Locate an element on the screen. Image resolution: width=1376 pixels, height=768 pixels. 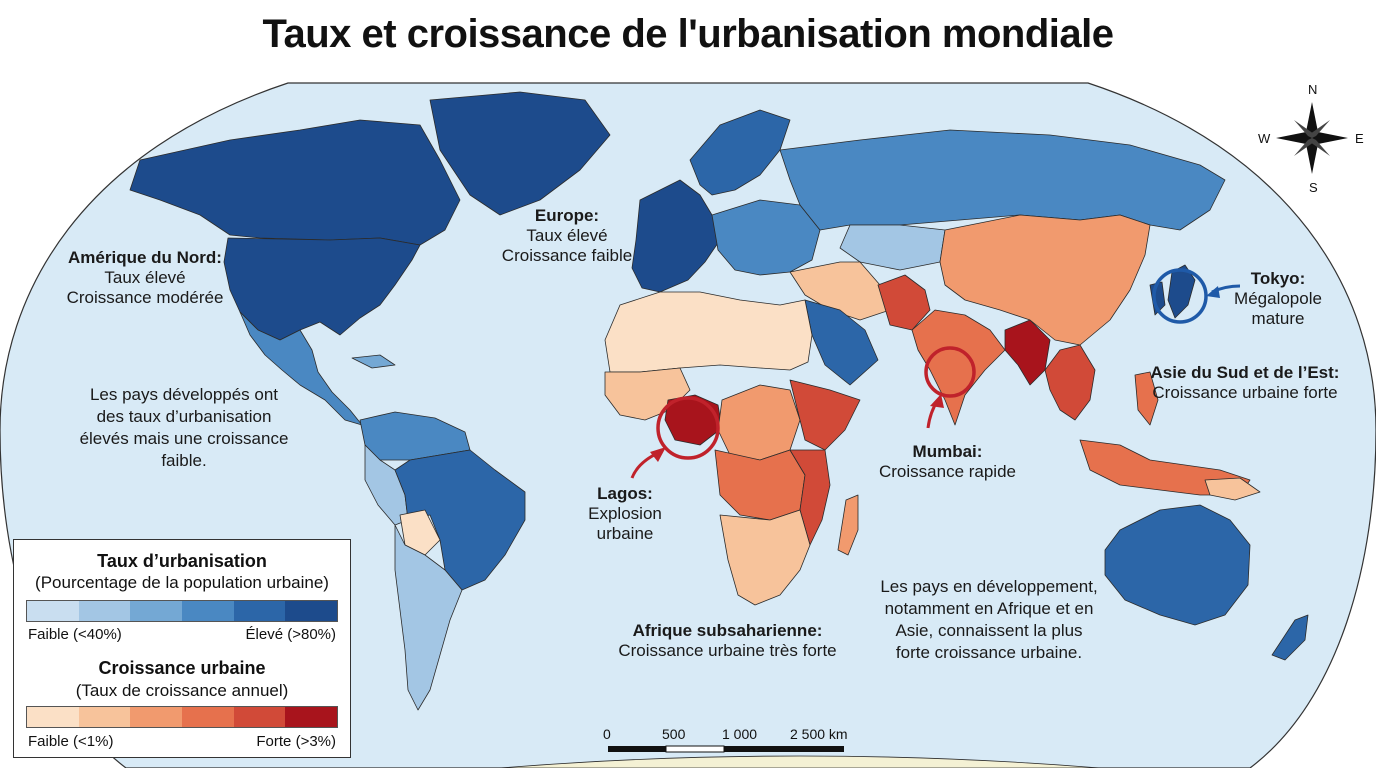
legend-urbanization-color-scale is located at coordinates (182, 611).